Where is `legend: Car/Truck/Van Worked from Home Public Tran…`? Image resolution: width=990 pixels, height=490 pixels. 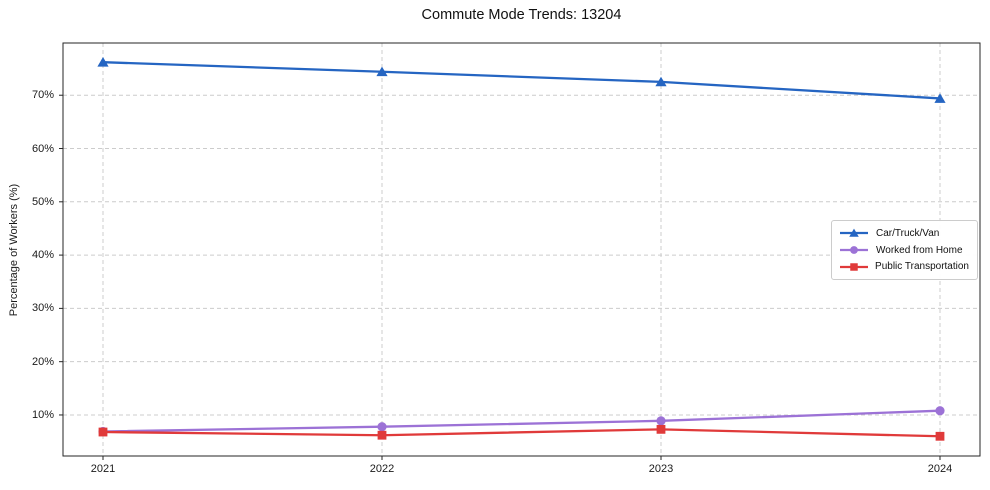
legend: Car/Truck/Van Worked from Home Public Tran… is located at coordinates (904, 250).